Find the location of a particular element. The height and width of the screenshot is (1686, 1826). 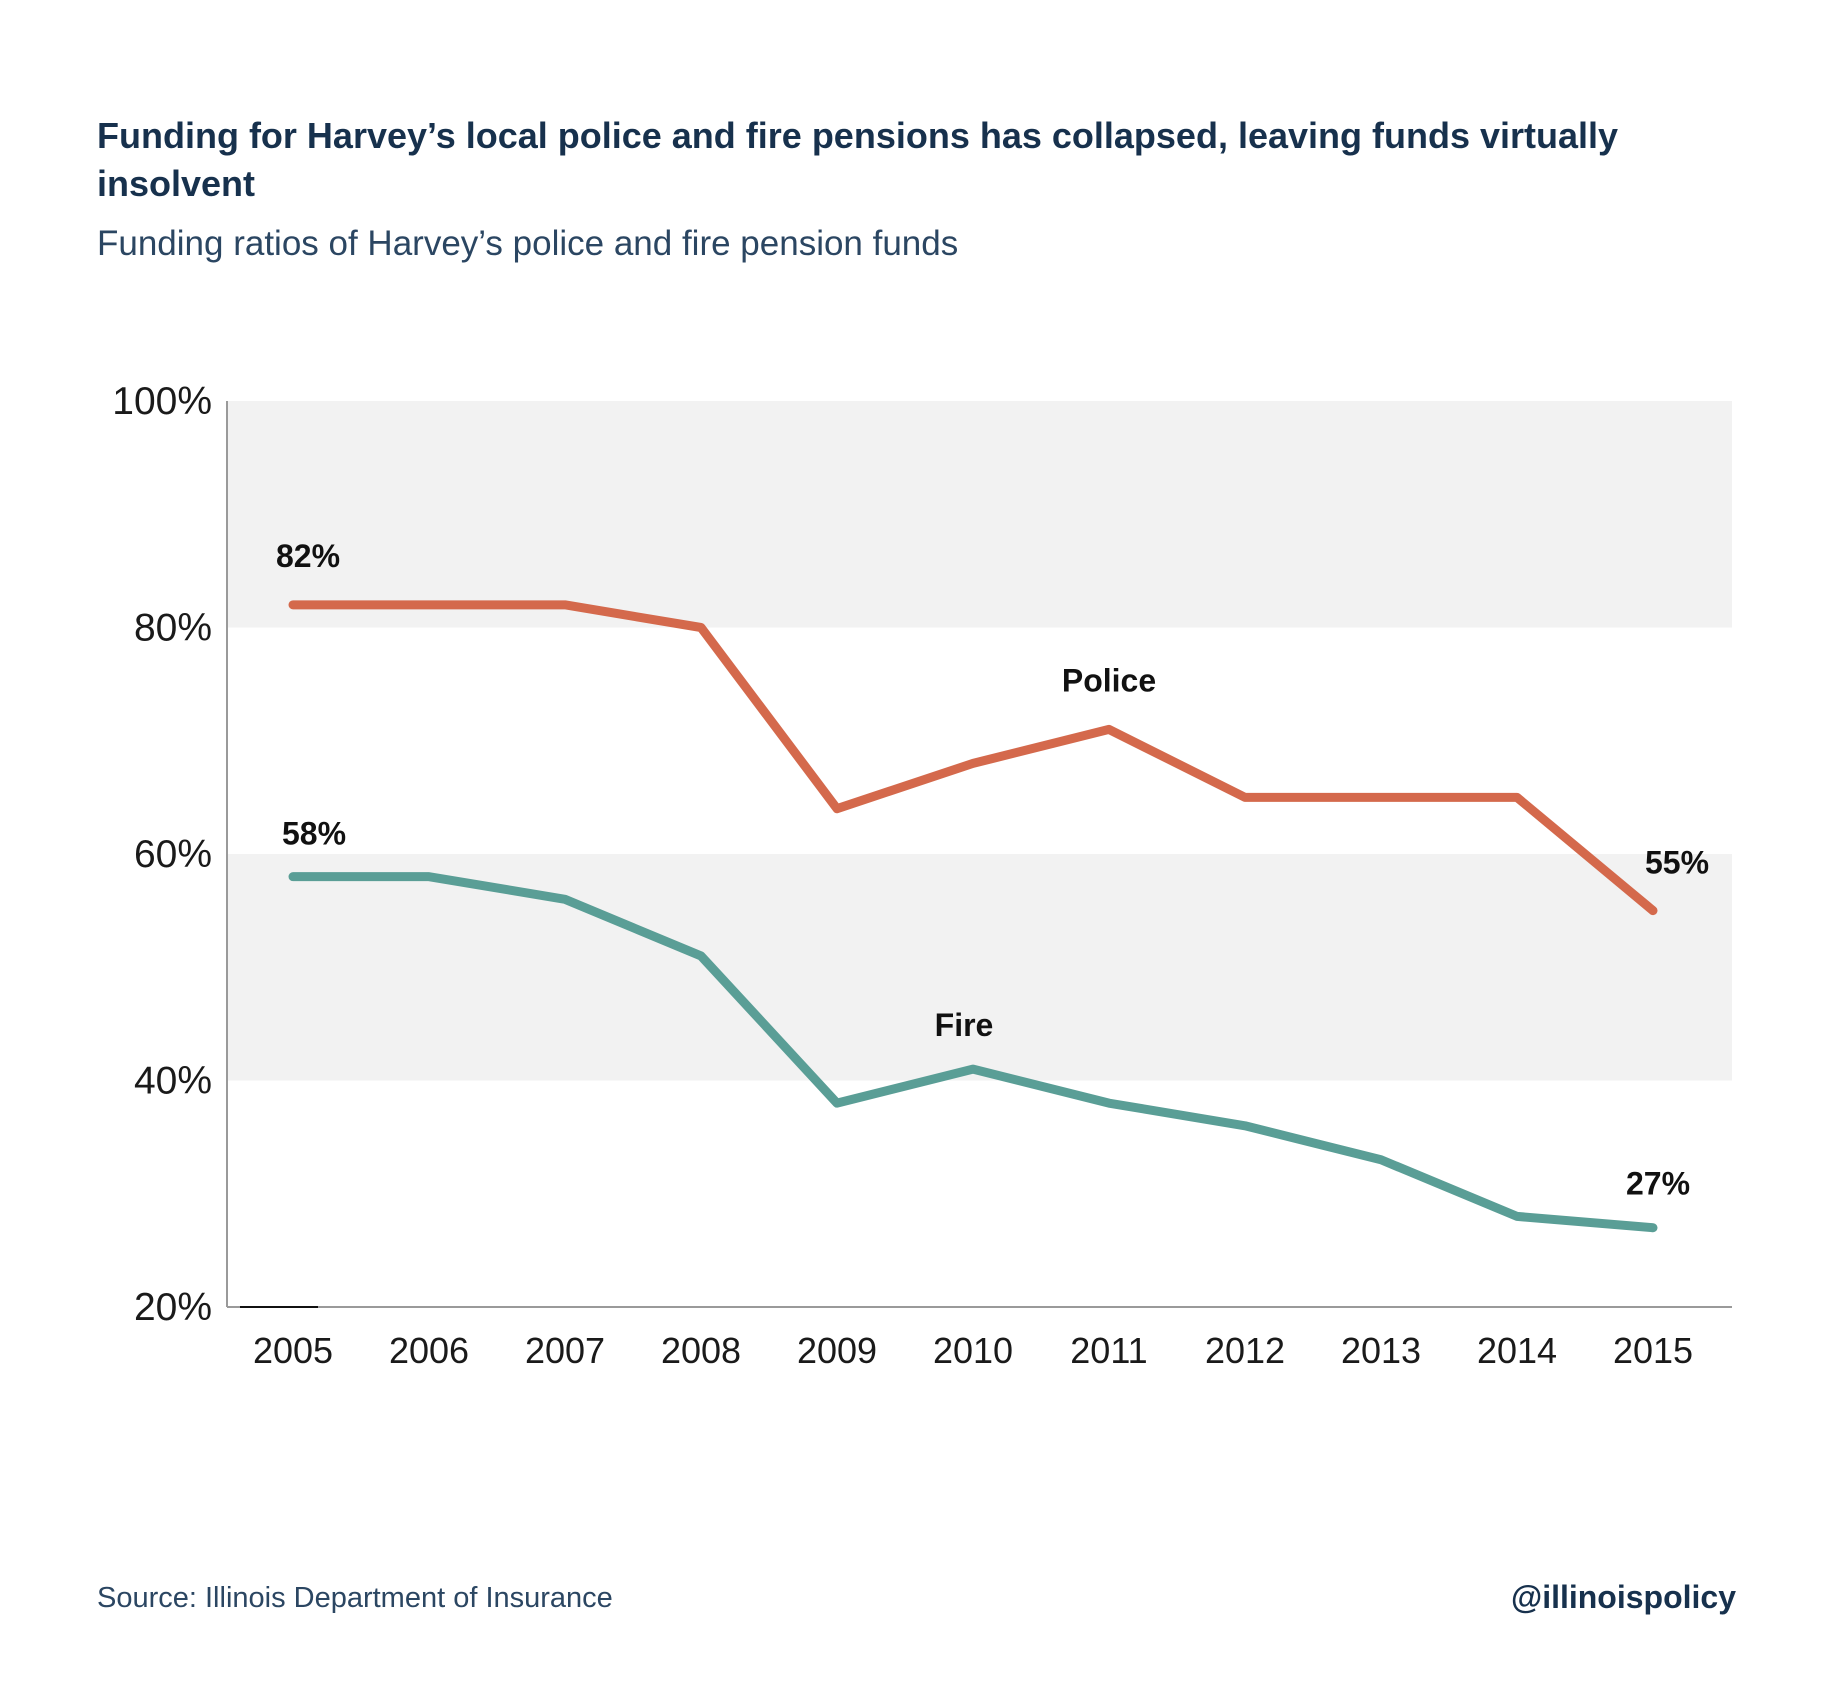

x-tick-label: 2010 is located at coordinates (973, 1350).